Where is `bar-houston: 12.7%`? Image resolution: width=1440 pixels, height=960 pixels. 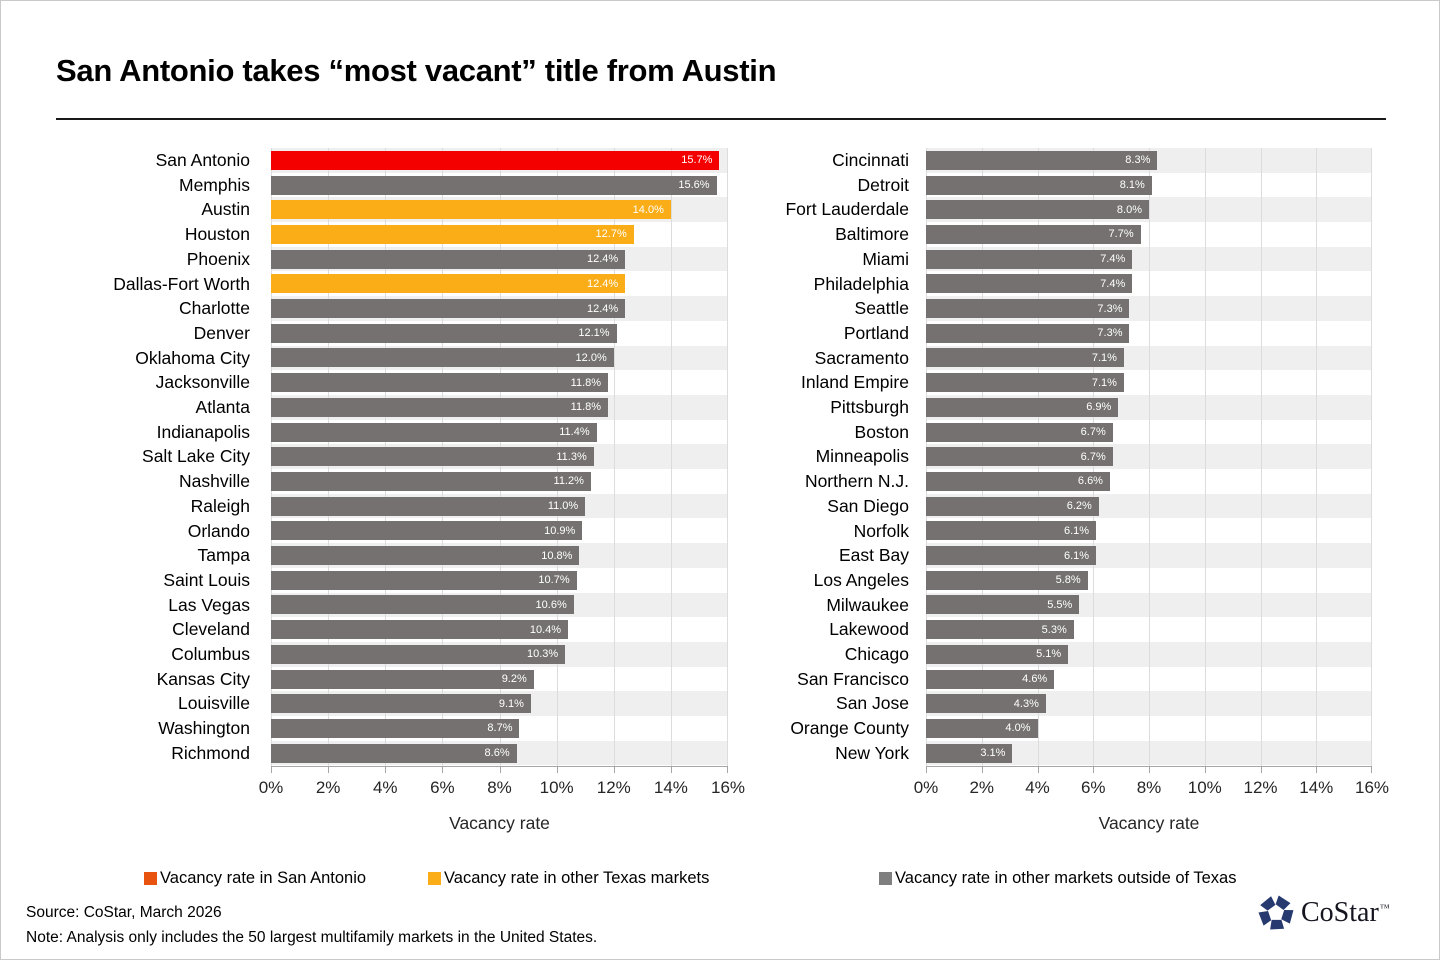 bar-houston: 12.7% is located at coordinates (452, 234).